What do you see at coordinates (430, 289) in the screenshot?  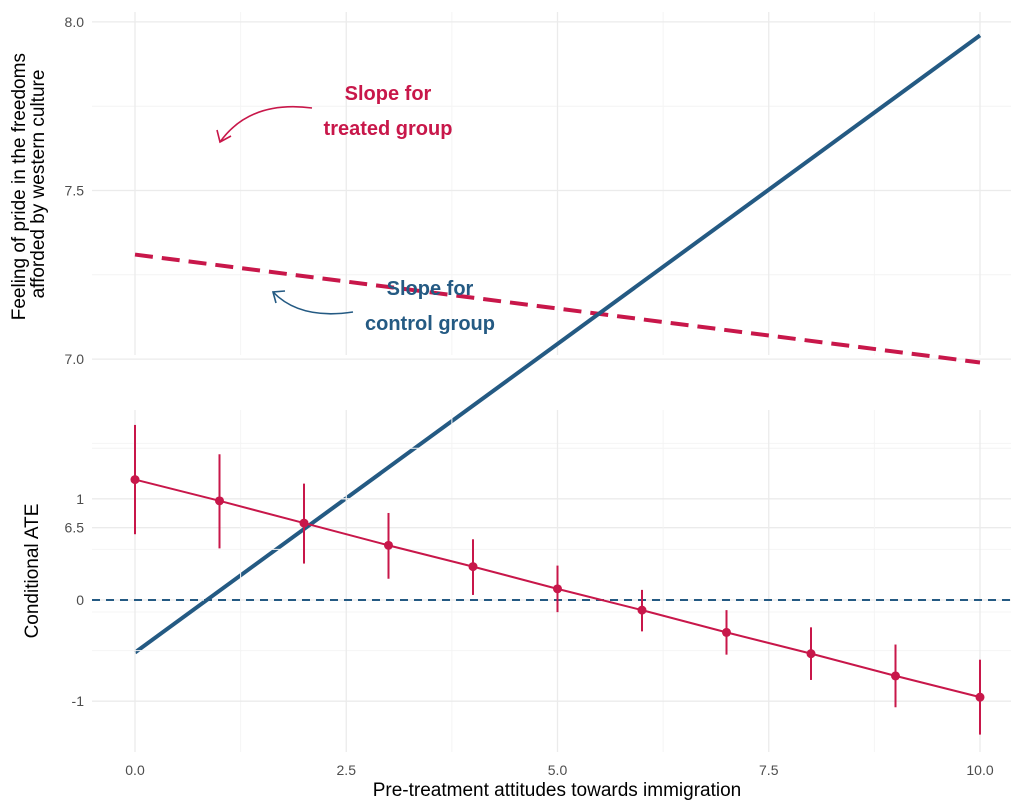 I see `control-annotation-line-1: Slope for` at bounding box center [430, 289].